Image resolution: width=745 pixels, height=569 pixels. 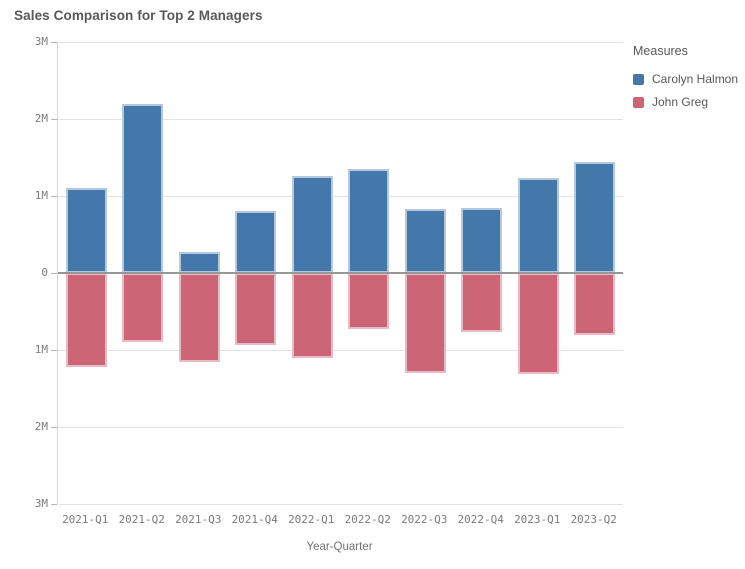 I want to click on legend: Measures Carolyn Halmon John Greg, so click(x=688, y=81).